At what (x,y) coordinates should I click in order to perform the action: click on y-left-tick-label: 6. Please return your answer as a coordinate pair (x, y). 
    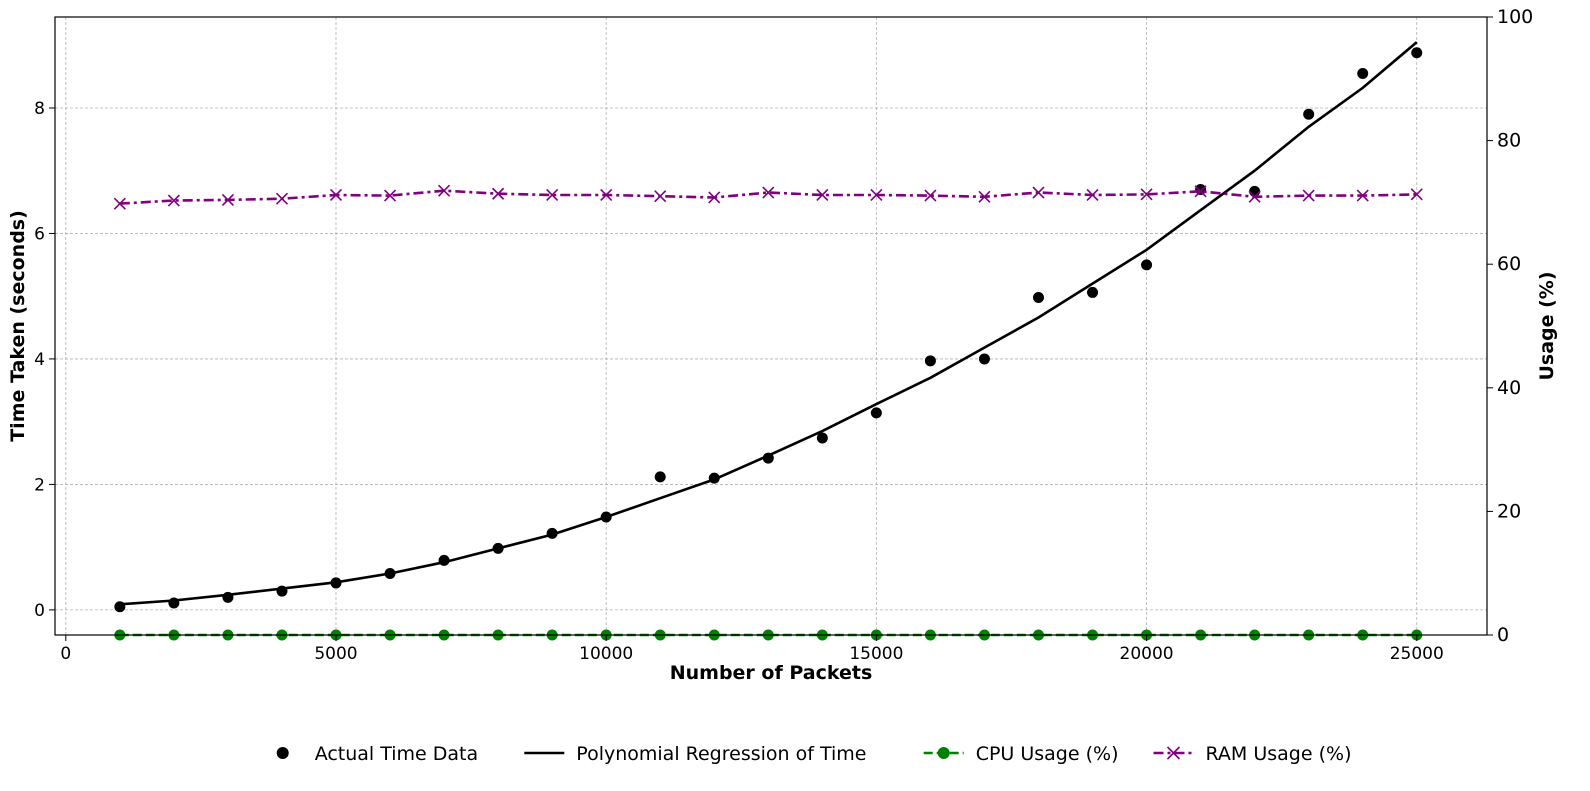
    Looking at the image, I should click on (39, 234).